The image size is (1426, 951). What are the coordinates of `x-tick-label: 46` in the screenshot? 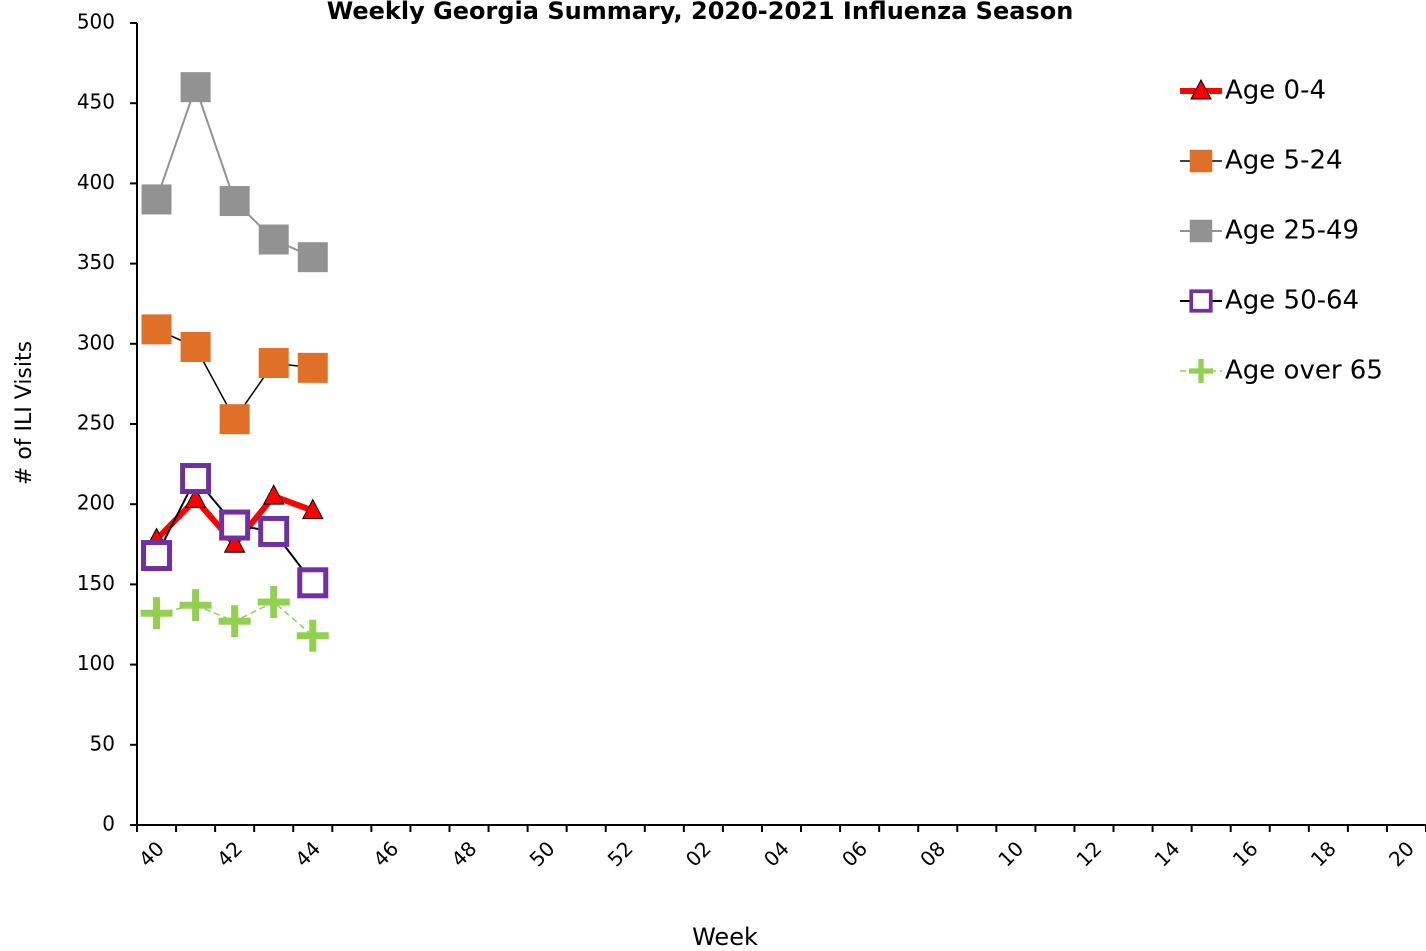 It's located at (385, 853).